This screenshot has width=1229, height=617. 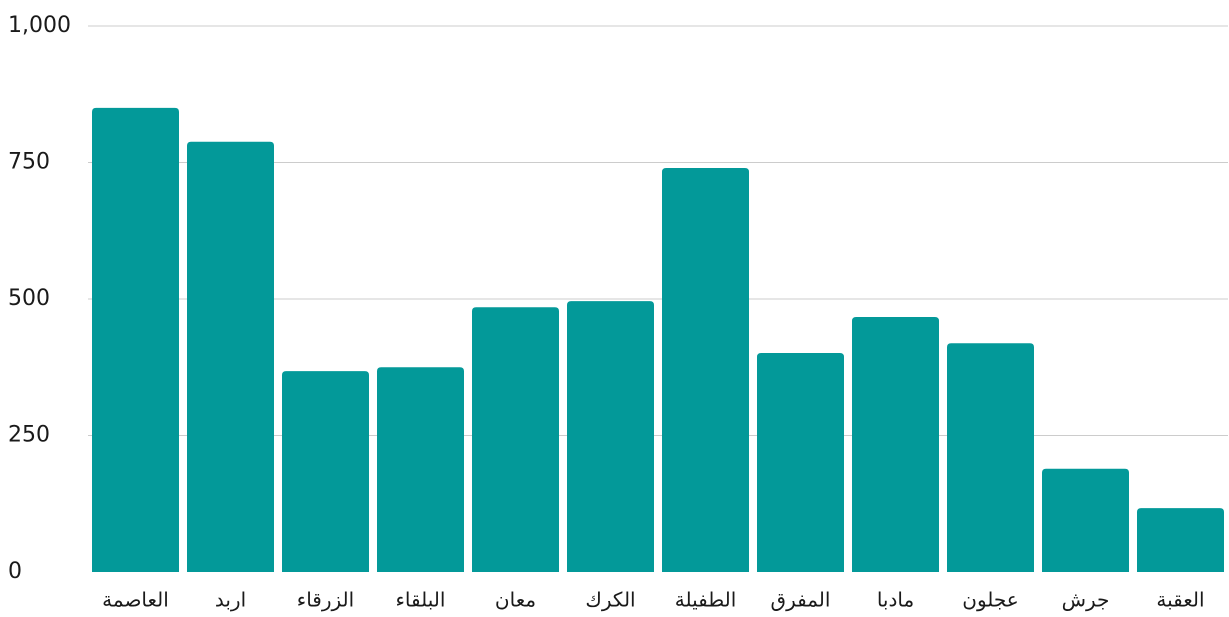 I want to click on x-tick-label: مادبا, so click(x=895, y=600).